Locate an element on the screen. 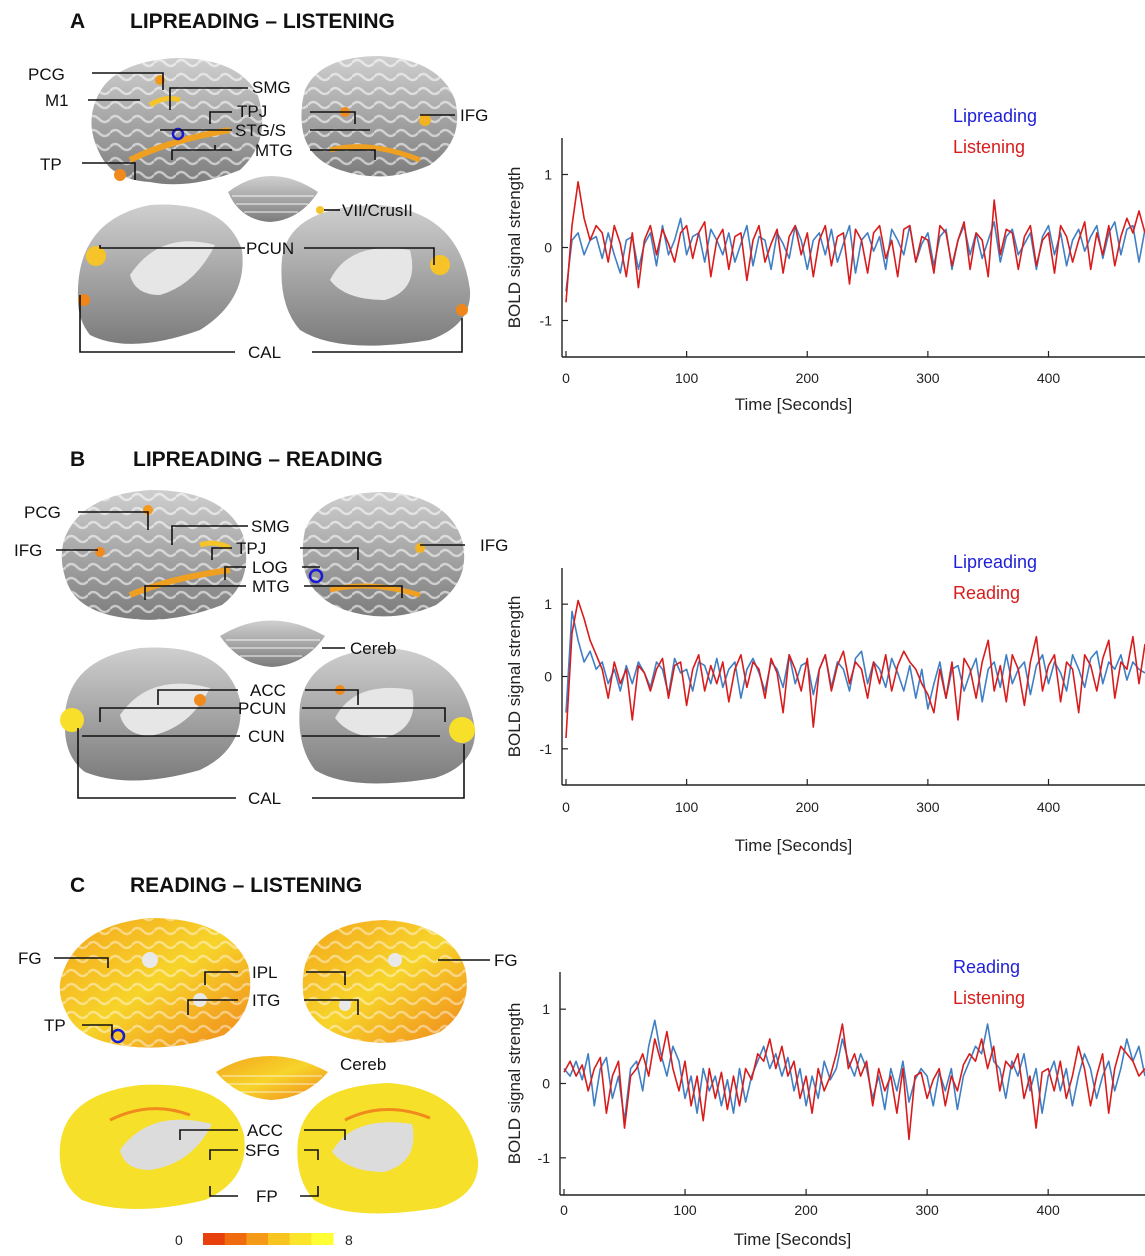 The height and width of the screenshot is (1256, 1145). label-a-pcg: PCG is located at coordinates (46, 74).